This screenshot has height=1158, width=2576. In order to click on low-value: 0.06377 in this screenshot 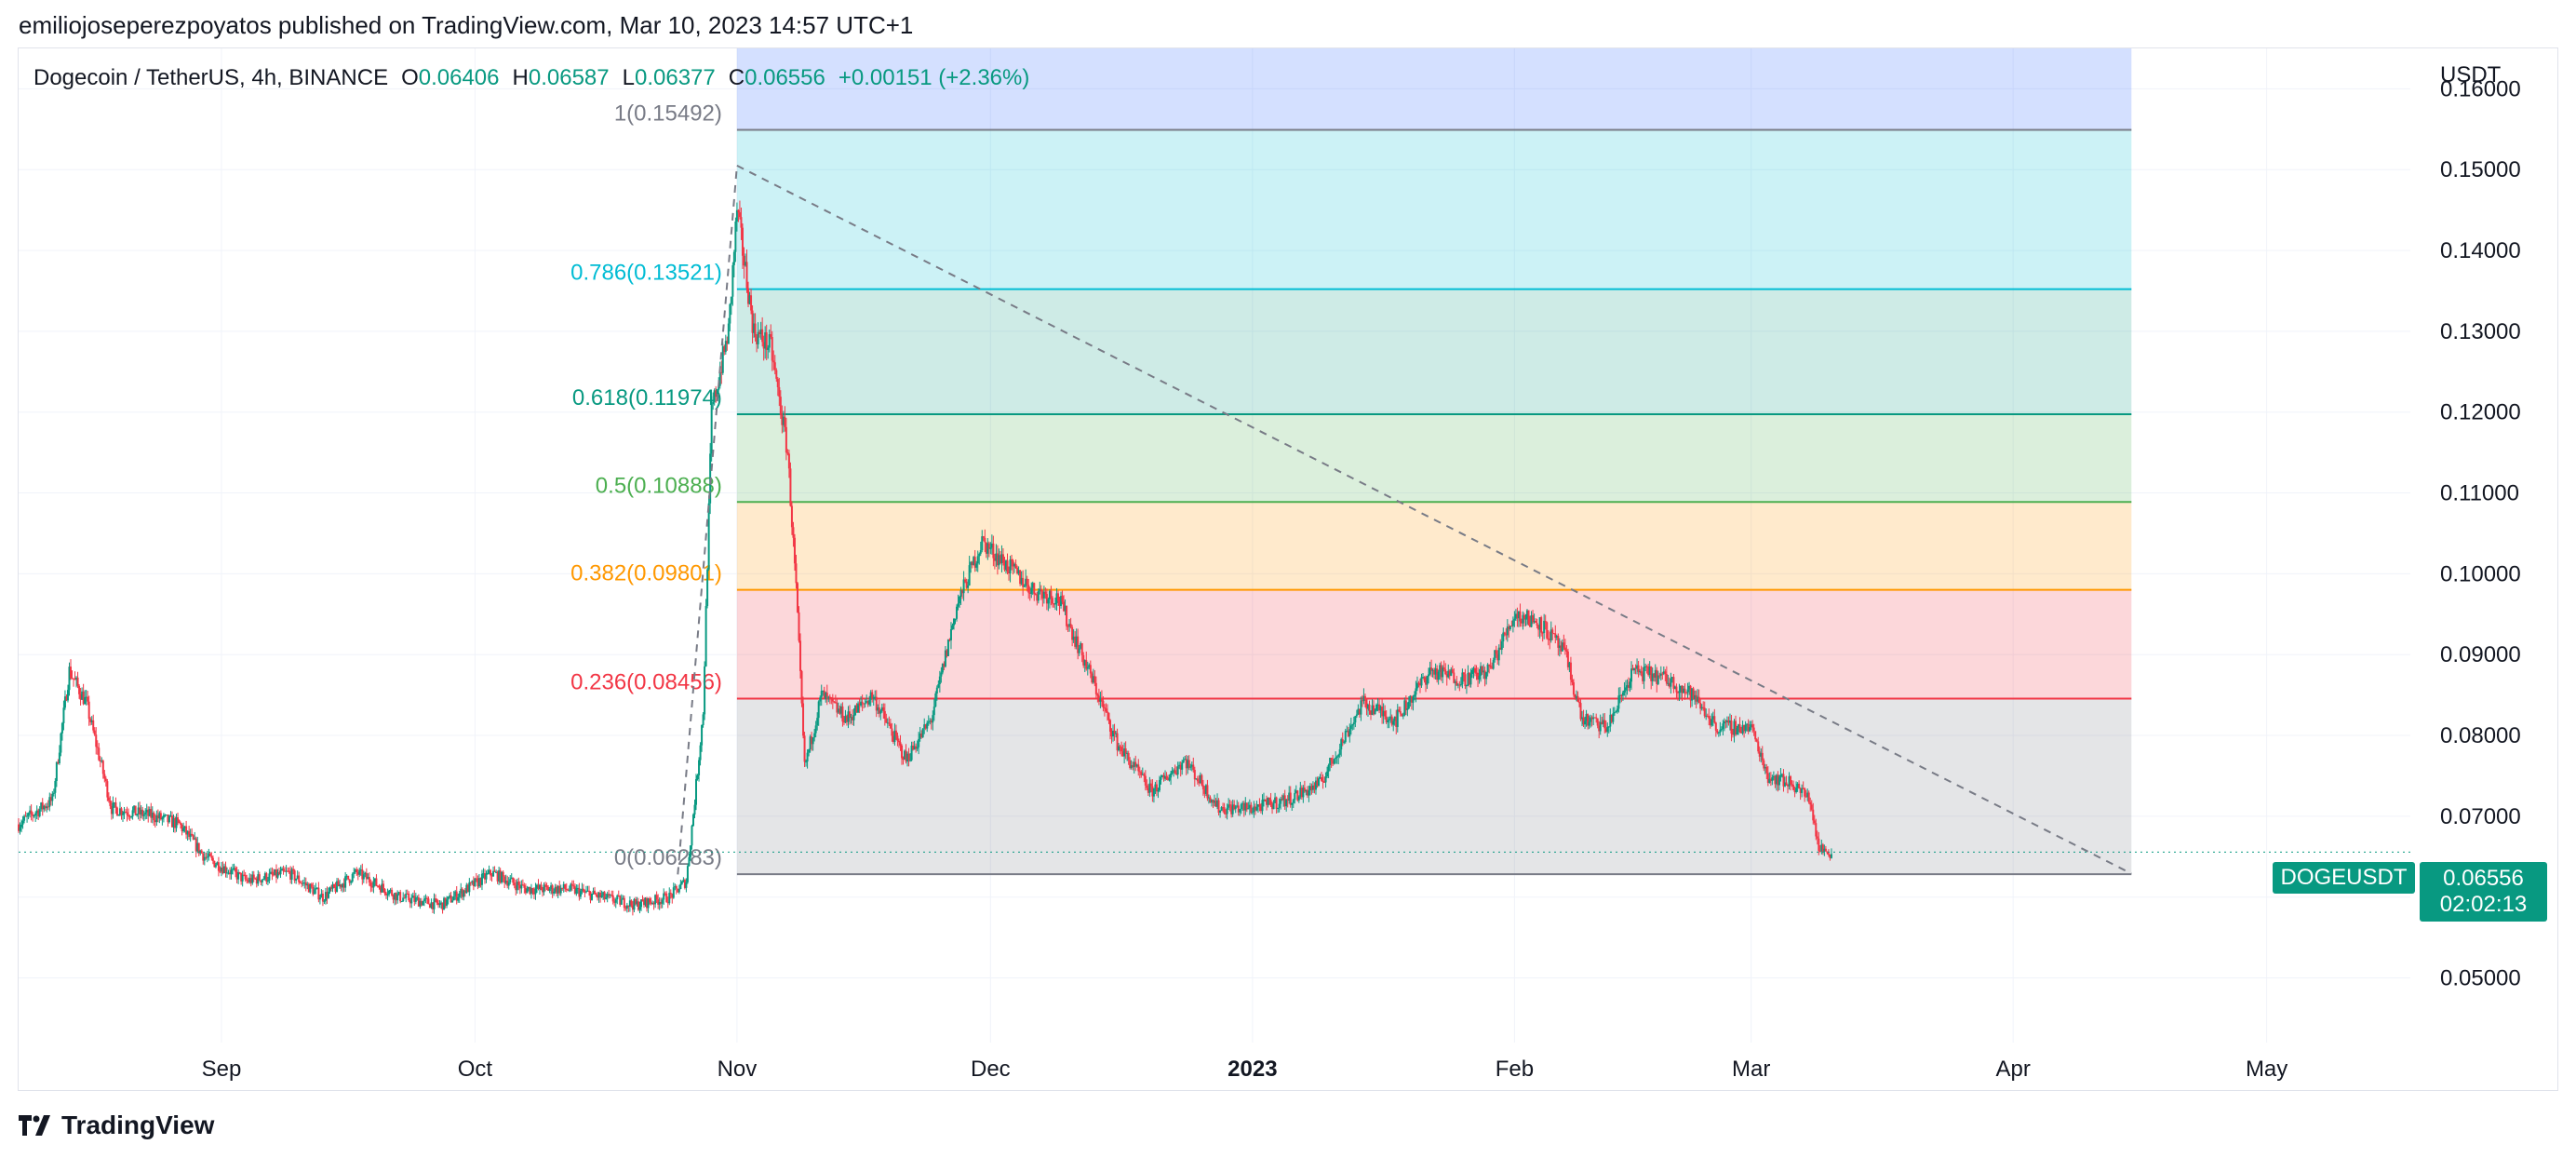, I will do `click(675, 77)`.